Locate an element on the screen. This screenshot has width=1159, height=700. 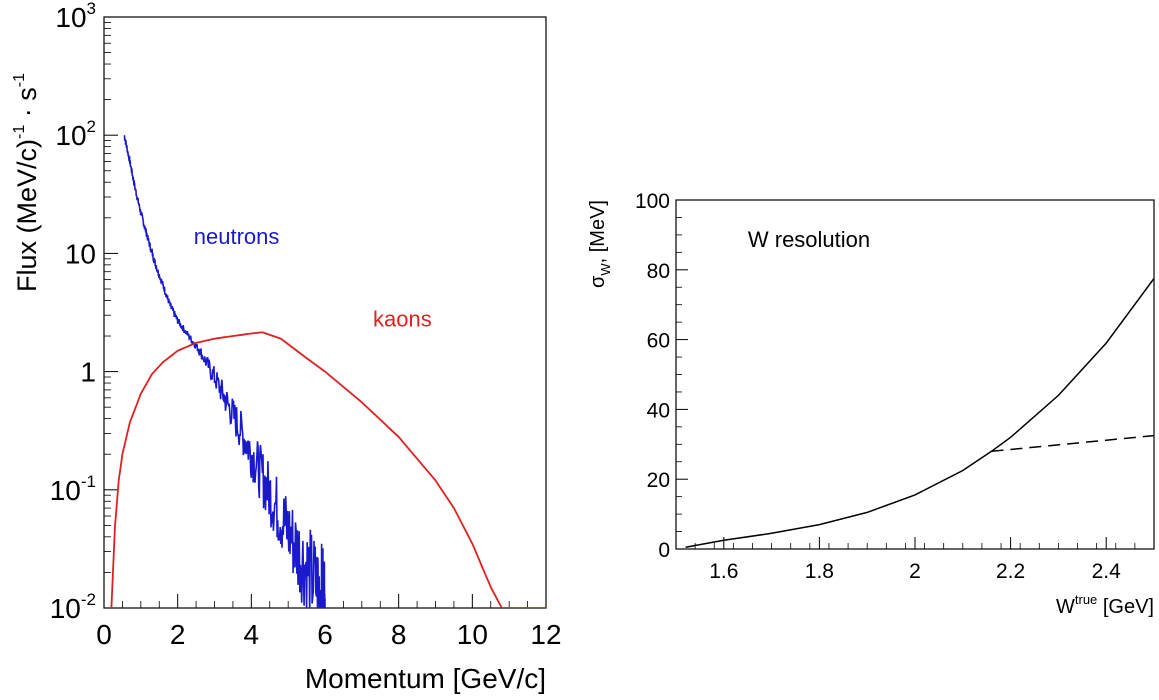
y-tick-label: 40 is located at coordinates (658, 410).